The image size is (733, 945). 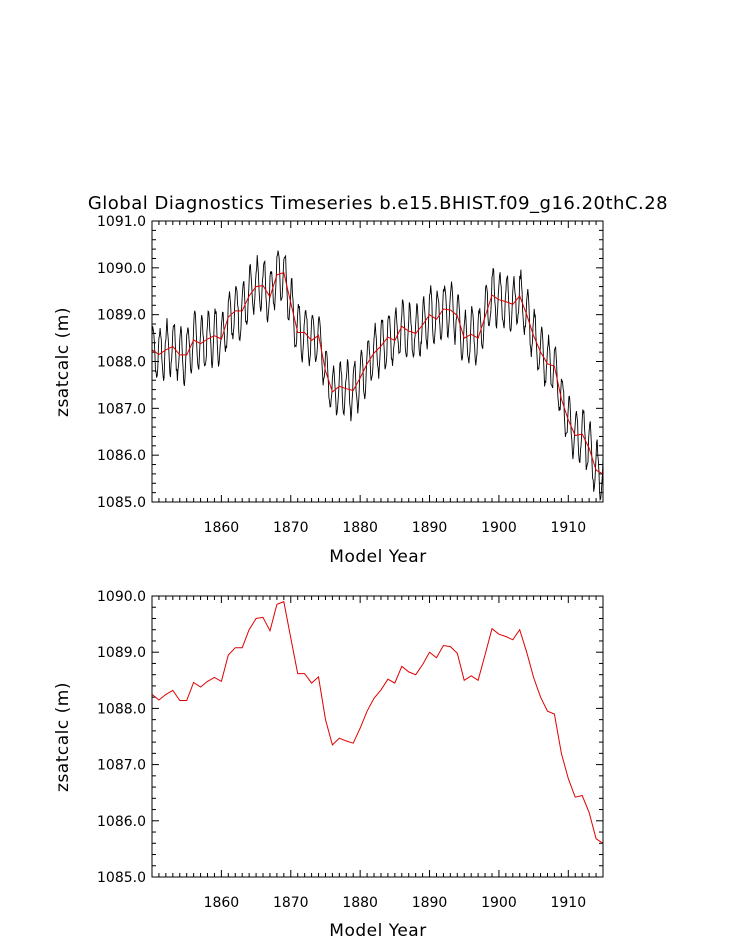 I want to click on top-x-axis-label: Model Year, so click(x=377, y=557).